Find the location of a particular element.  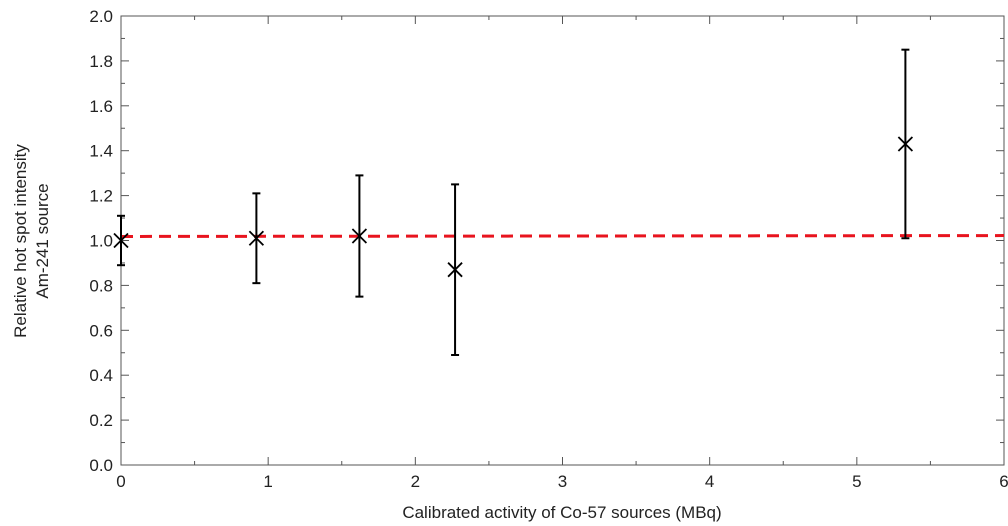

y-tick-label: 1.2 is located at coordinates (101, 196).